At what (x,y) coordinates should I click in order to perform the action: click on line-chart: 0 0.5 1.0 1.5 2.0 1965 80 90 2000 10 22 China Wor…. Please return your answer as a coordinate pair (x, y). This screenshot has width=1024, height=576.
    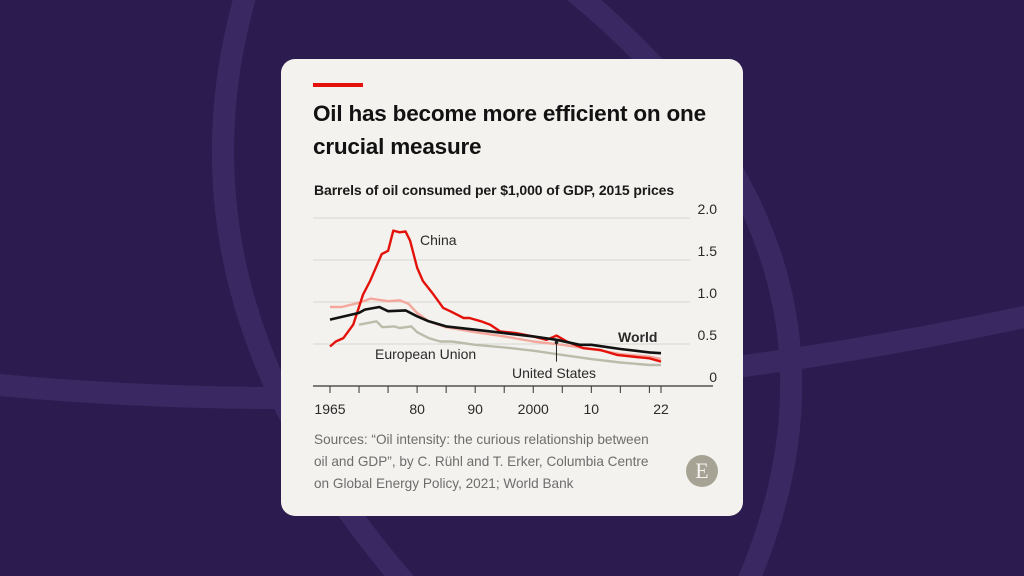
    Looking at the image, I should click on (515, 309).